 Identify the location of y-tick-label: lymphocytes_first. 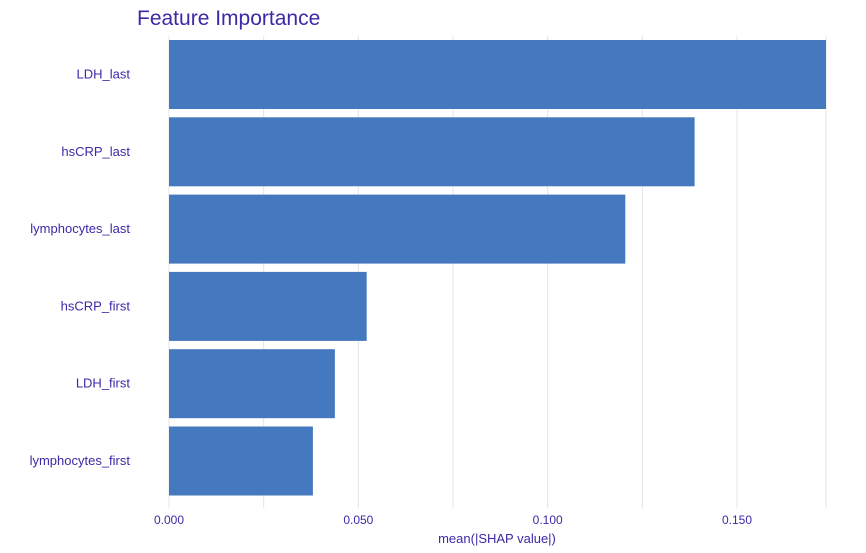
(80, 460).